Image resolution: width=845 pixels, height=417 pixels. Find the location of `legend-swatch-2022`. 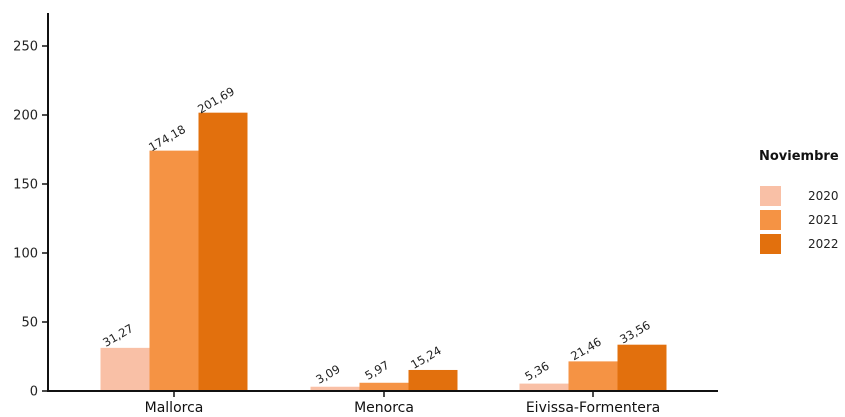

legend-swatch-2022 is located at coordinates (770, 244).